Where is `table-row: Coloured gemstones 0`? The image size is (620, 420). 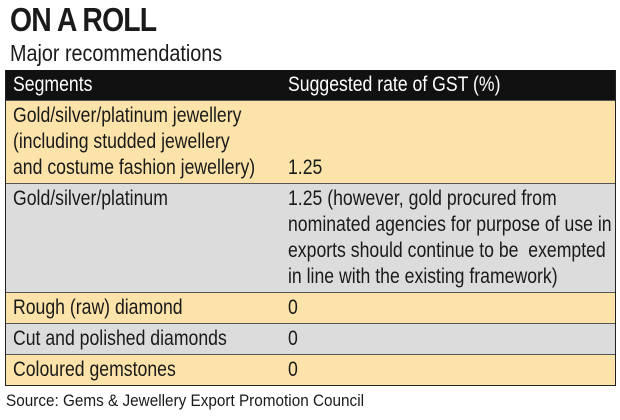 table-row: Coloured gemstones 0 is located at coordinates (310, 369).